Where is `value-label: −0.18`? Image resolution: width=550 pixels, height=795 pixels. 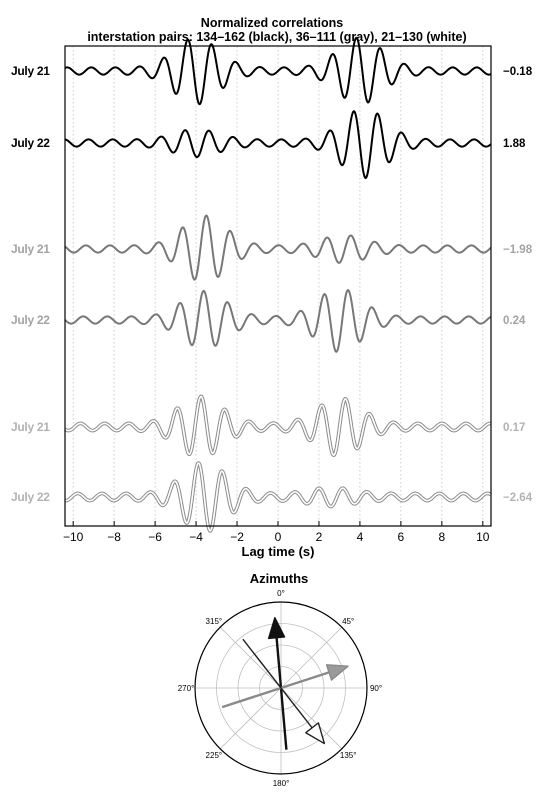 value-label: −0.18 is located at coordinates (518, 72).